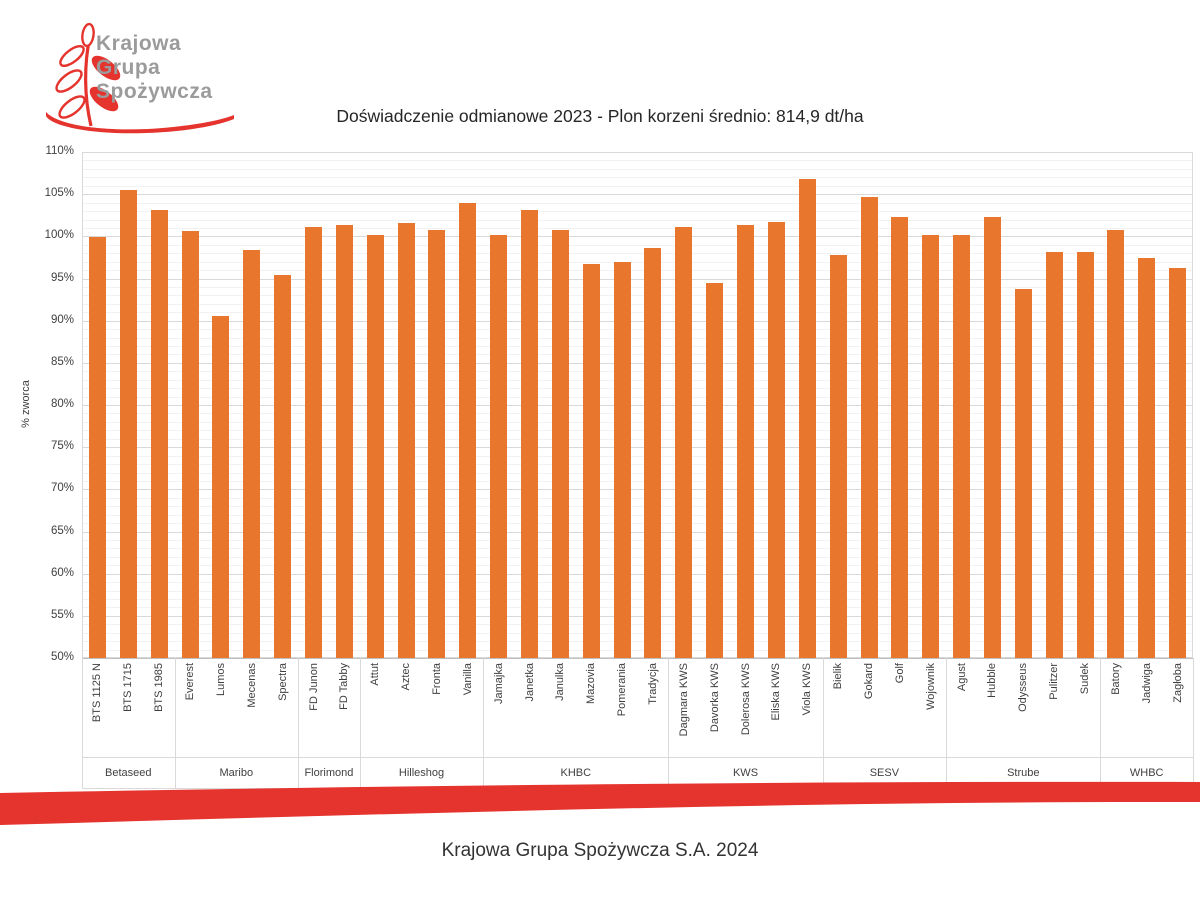 This screenshot has height=900, width=1200. I want to click on x-category-label: Sudek, so click(1085, 679).